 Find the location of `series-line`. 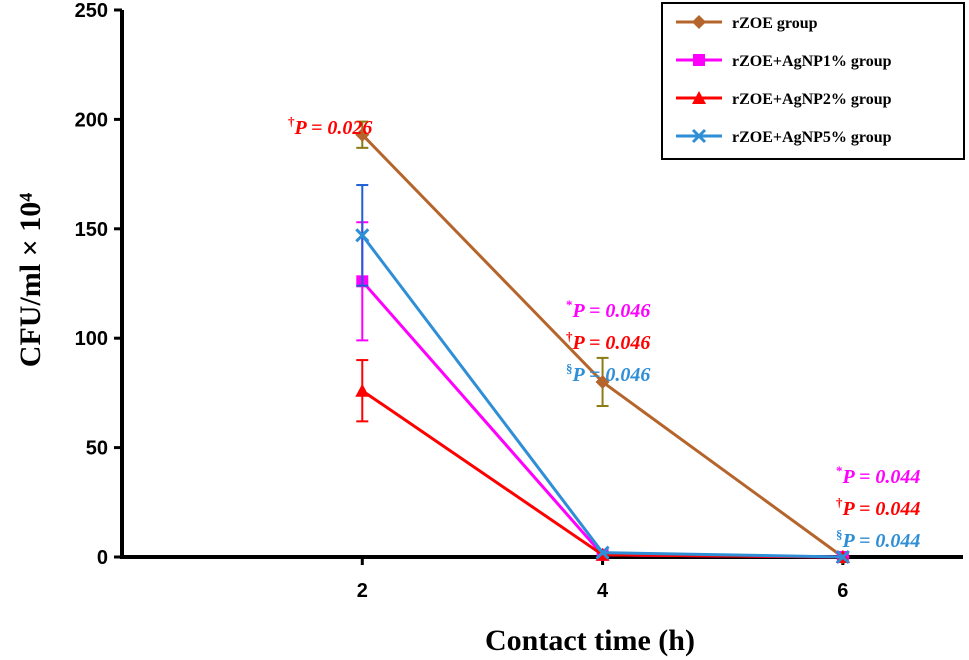

series-line is located at coordinates (602, 474).